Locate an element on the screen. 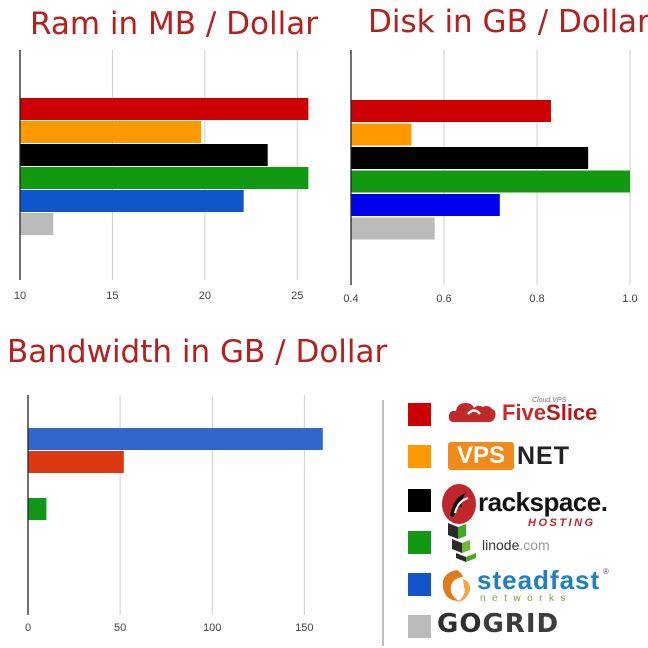  ram-bar-rackspace is located at coordinates (144, 155).